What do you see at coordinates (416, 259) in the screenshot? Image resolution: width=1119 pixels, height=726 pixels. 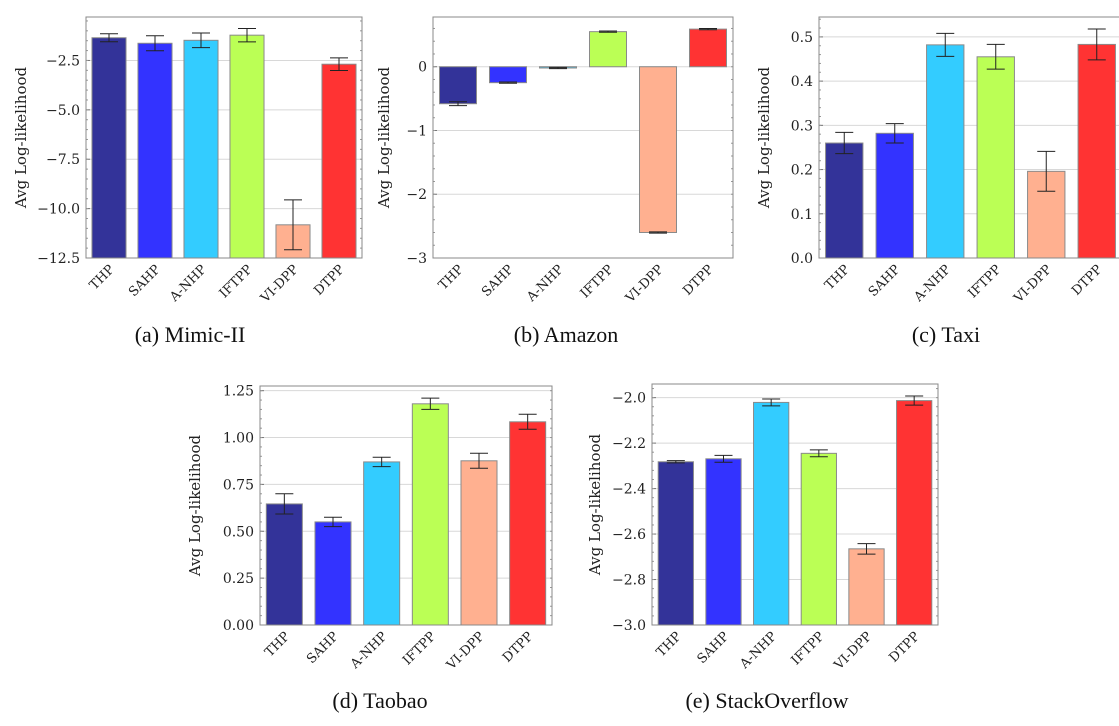 I see `y-tick-label: −3` at bounding box center [416, 259].